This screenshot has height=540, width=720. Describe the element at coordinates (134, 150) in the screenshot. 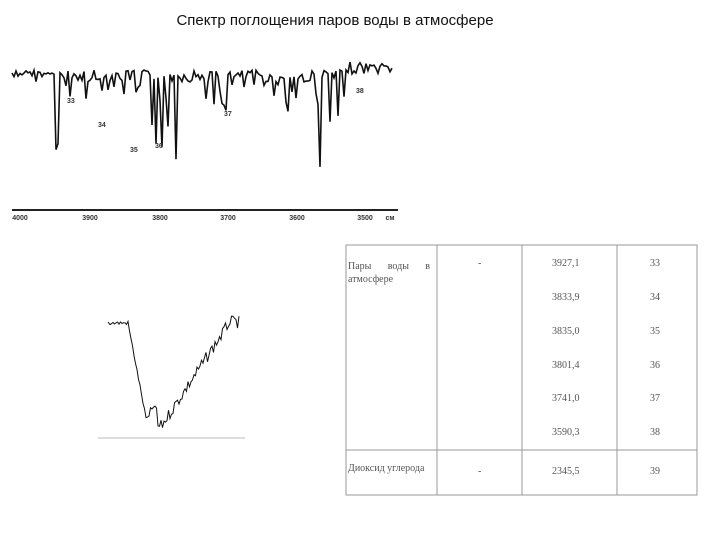

I see `peak-label: 35` at that location.